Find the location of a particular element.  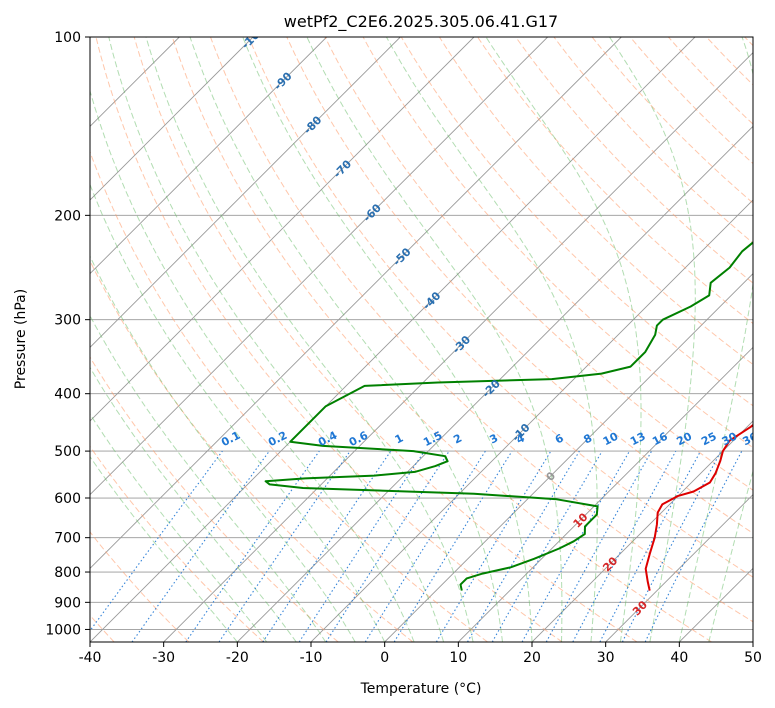

y-tick-label: 600 is located at coordinates (67, 499).